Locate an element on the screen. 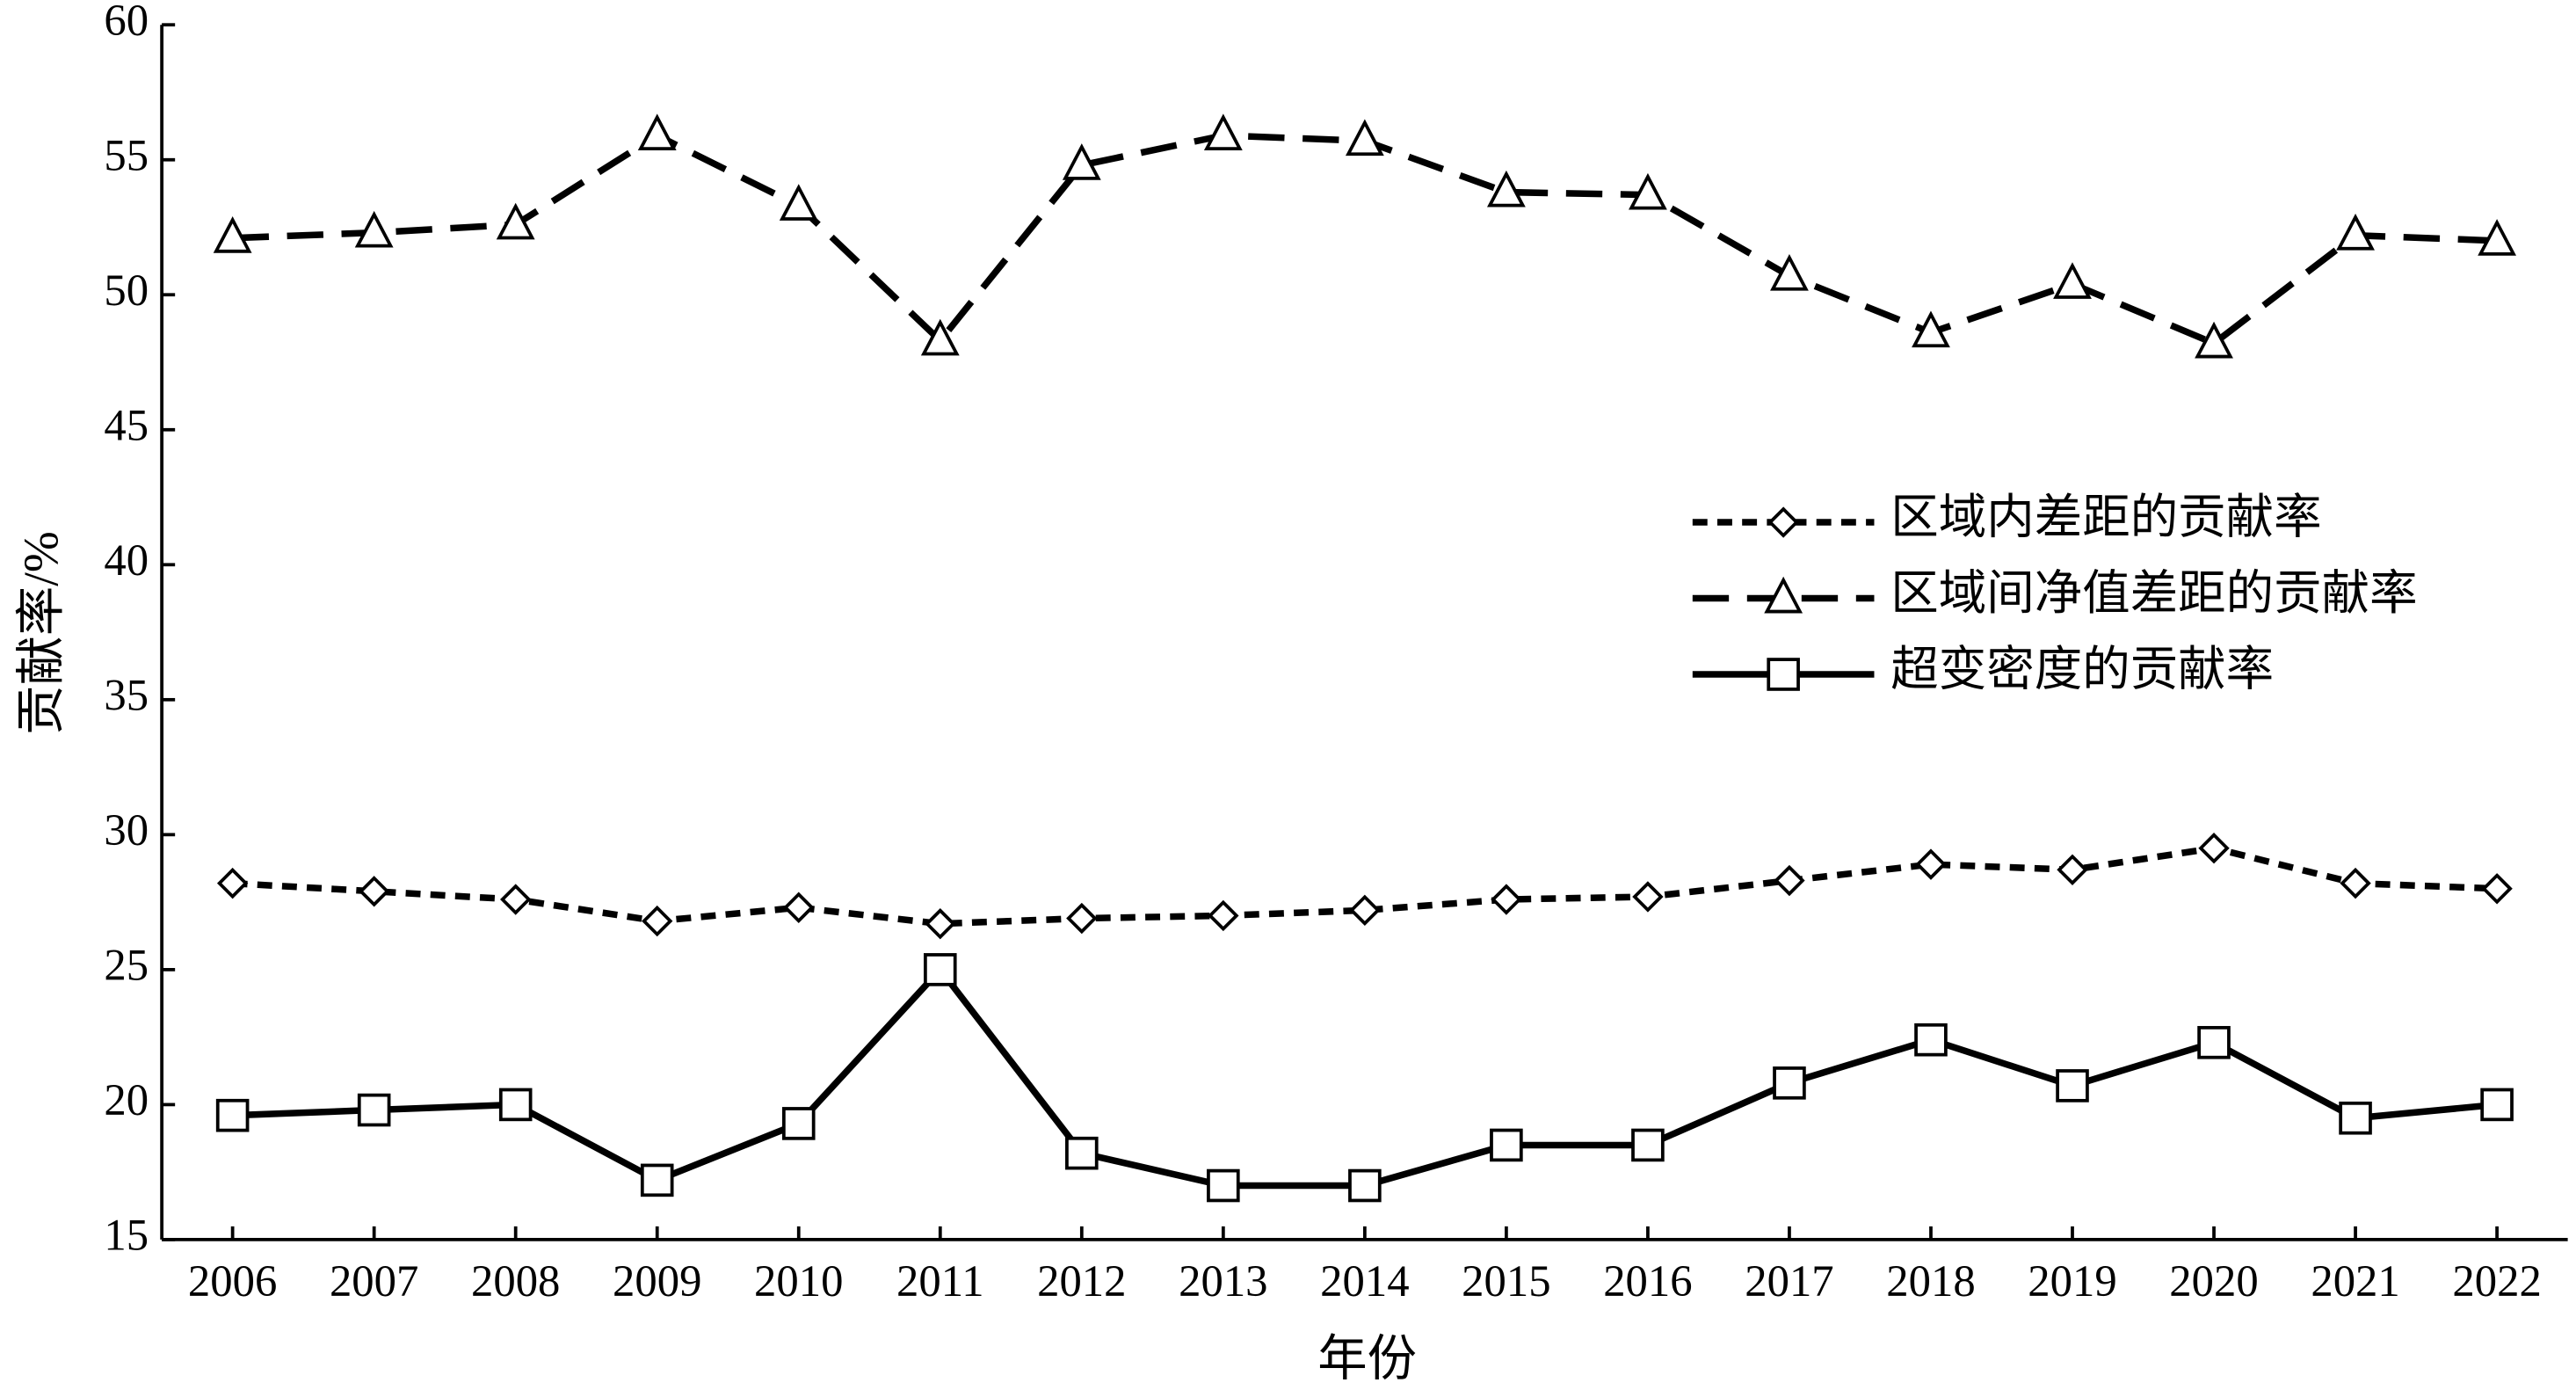  x-tick-label: 2011 is located at coordinates (940, 1281).